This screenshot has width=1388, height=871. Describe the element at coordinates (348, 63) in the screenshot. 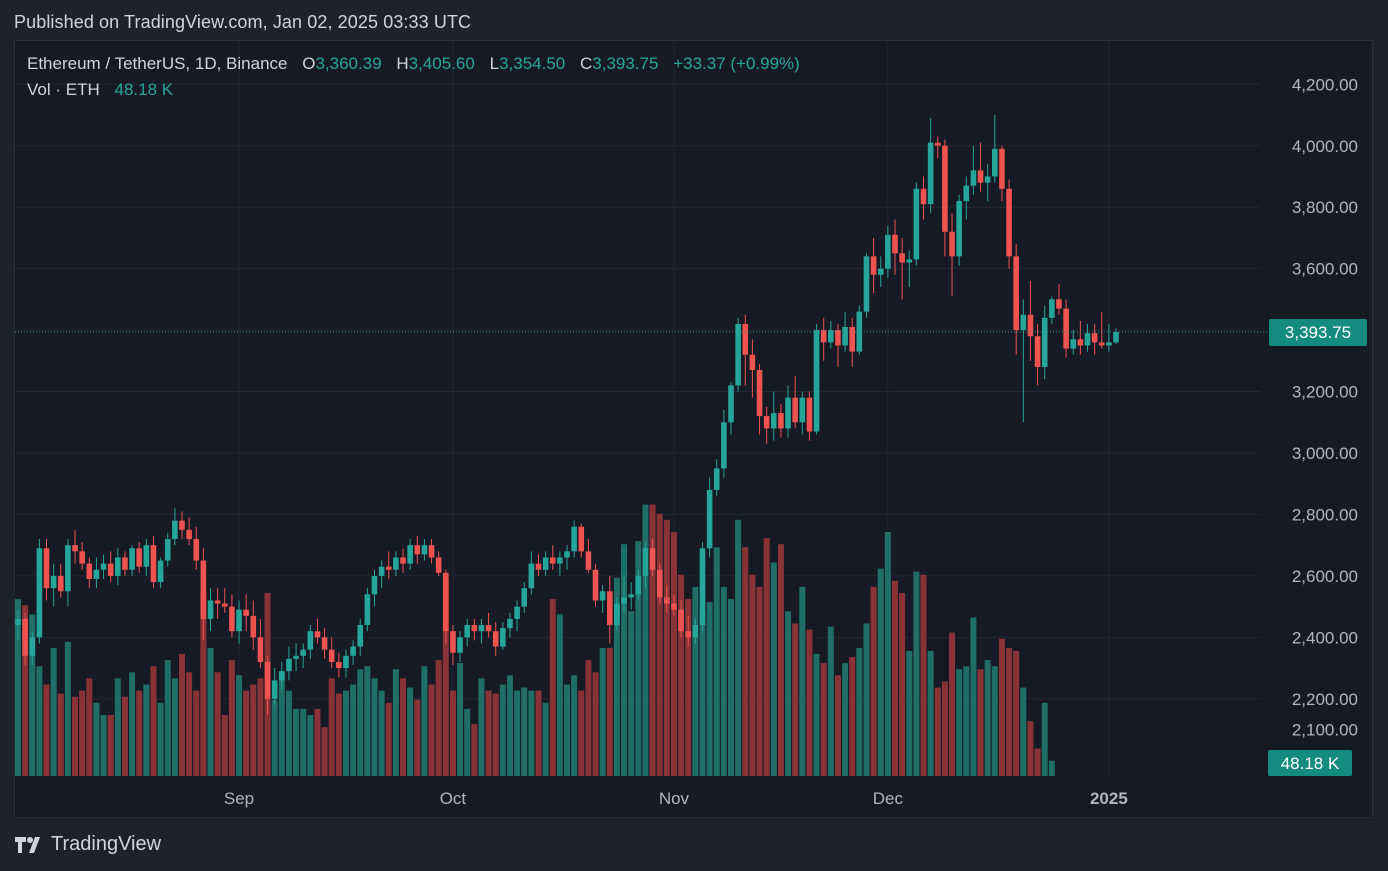

I see `legend-open-value: 3,360.39` at that location.